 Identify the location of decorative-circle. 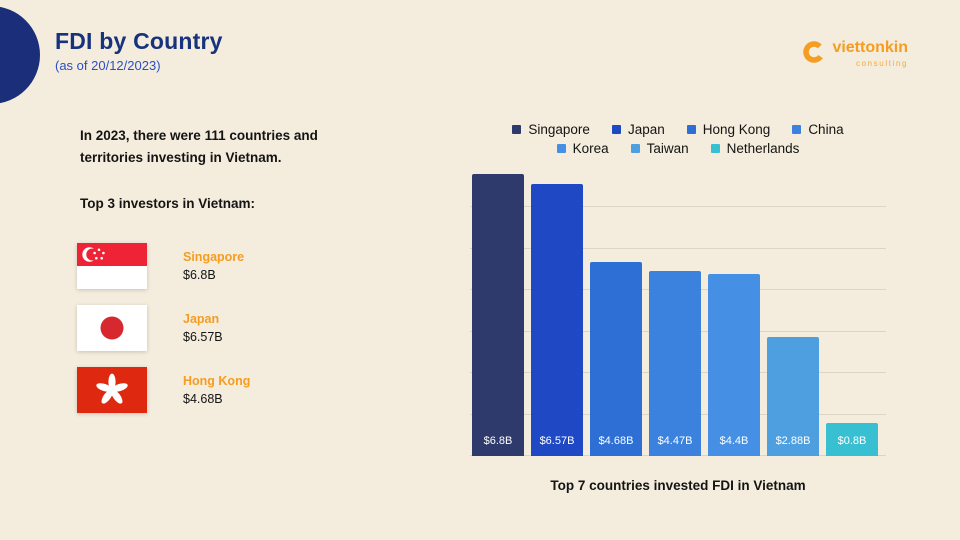
(20, 55).